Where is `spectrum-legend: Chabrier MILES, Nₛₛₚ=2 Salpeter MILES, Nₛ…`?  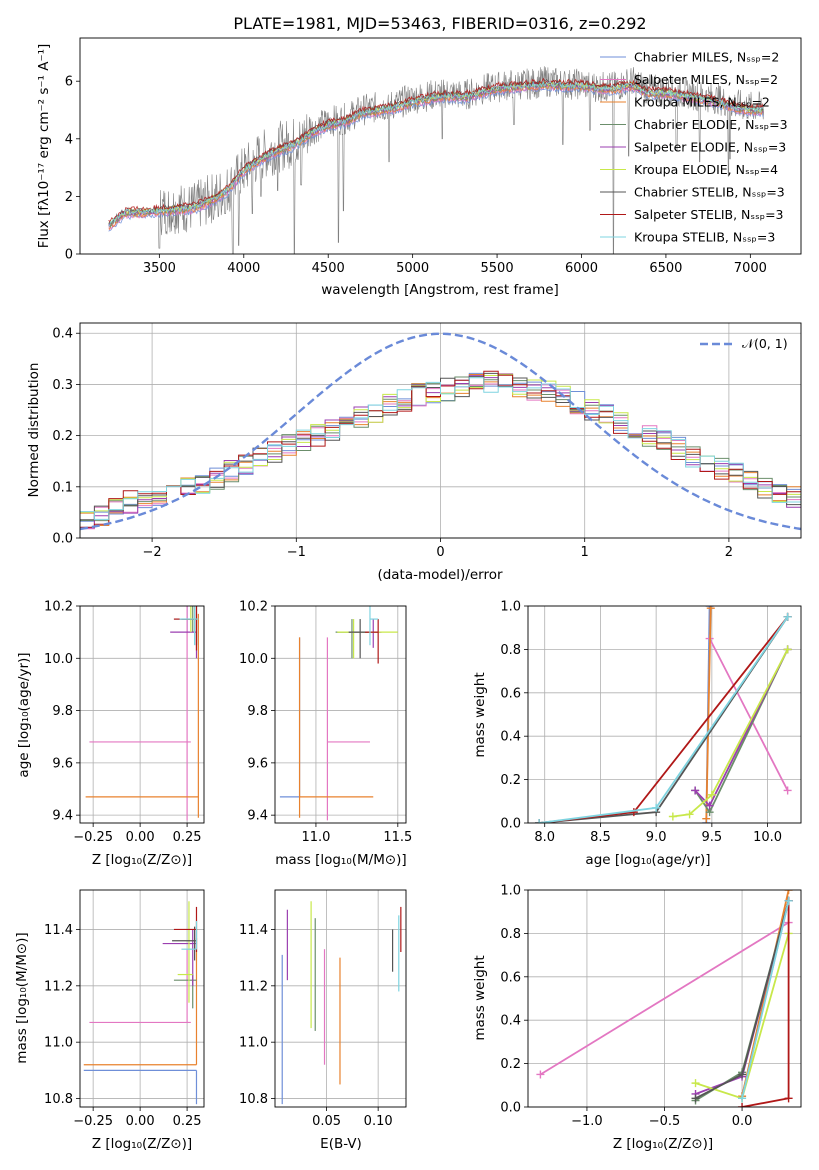 spectrum-legend: Chabrier MILES, Nₛₛₚ=2 Salpeter MILES, Nₛ… is located at coordinates (694, 147).